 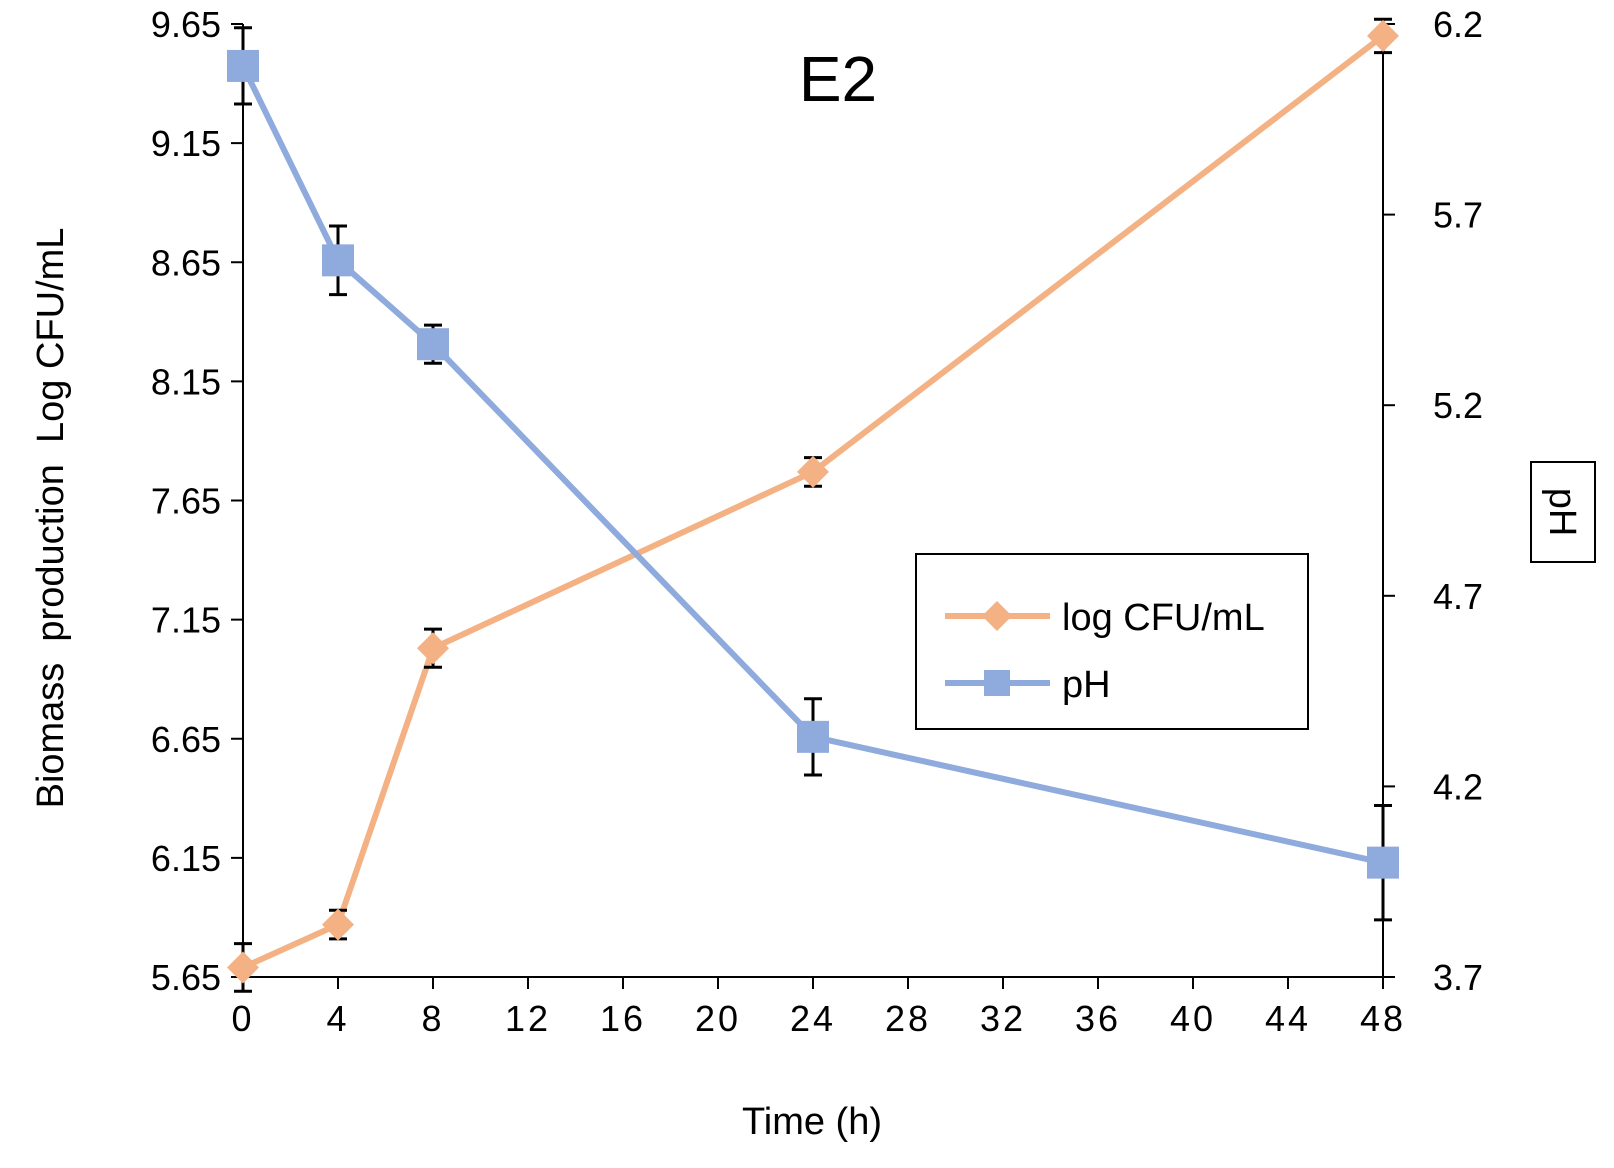 What do you see at coordinates (1163, 618) in the screenshot?
I see `legend-label-log-cfu: log CFU/mL` at bounding box center [1163, 618].